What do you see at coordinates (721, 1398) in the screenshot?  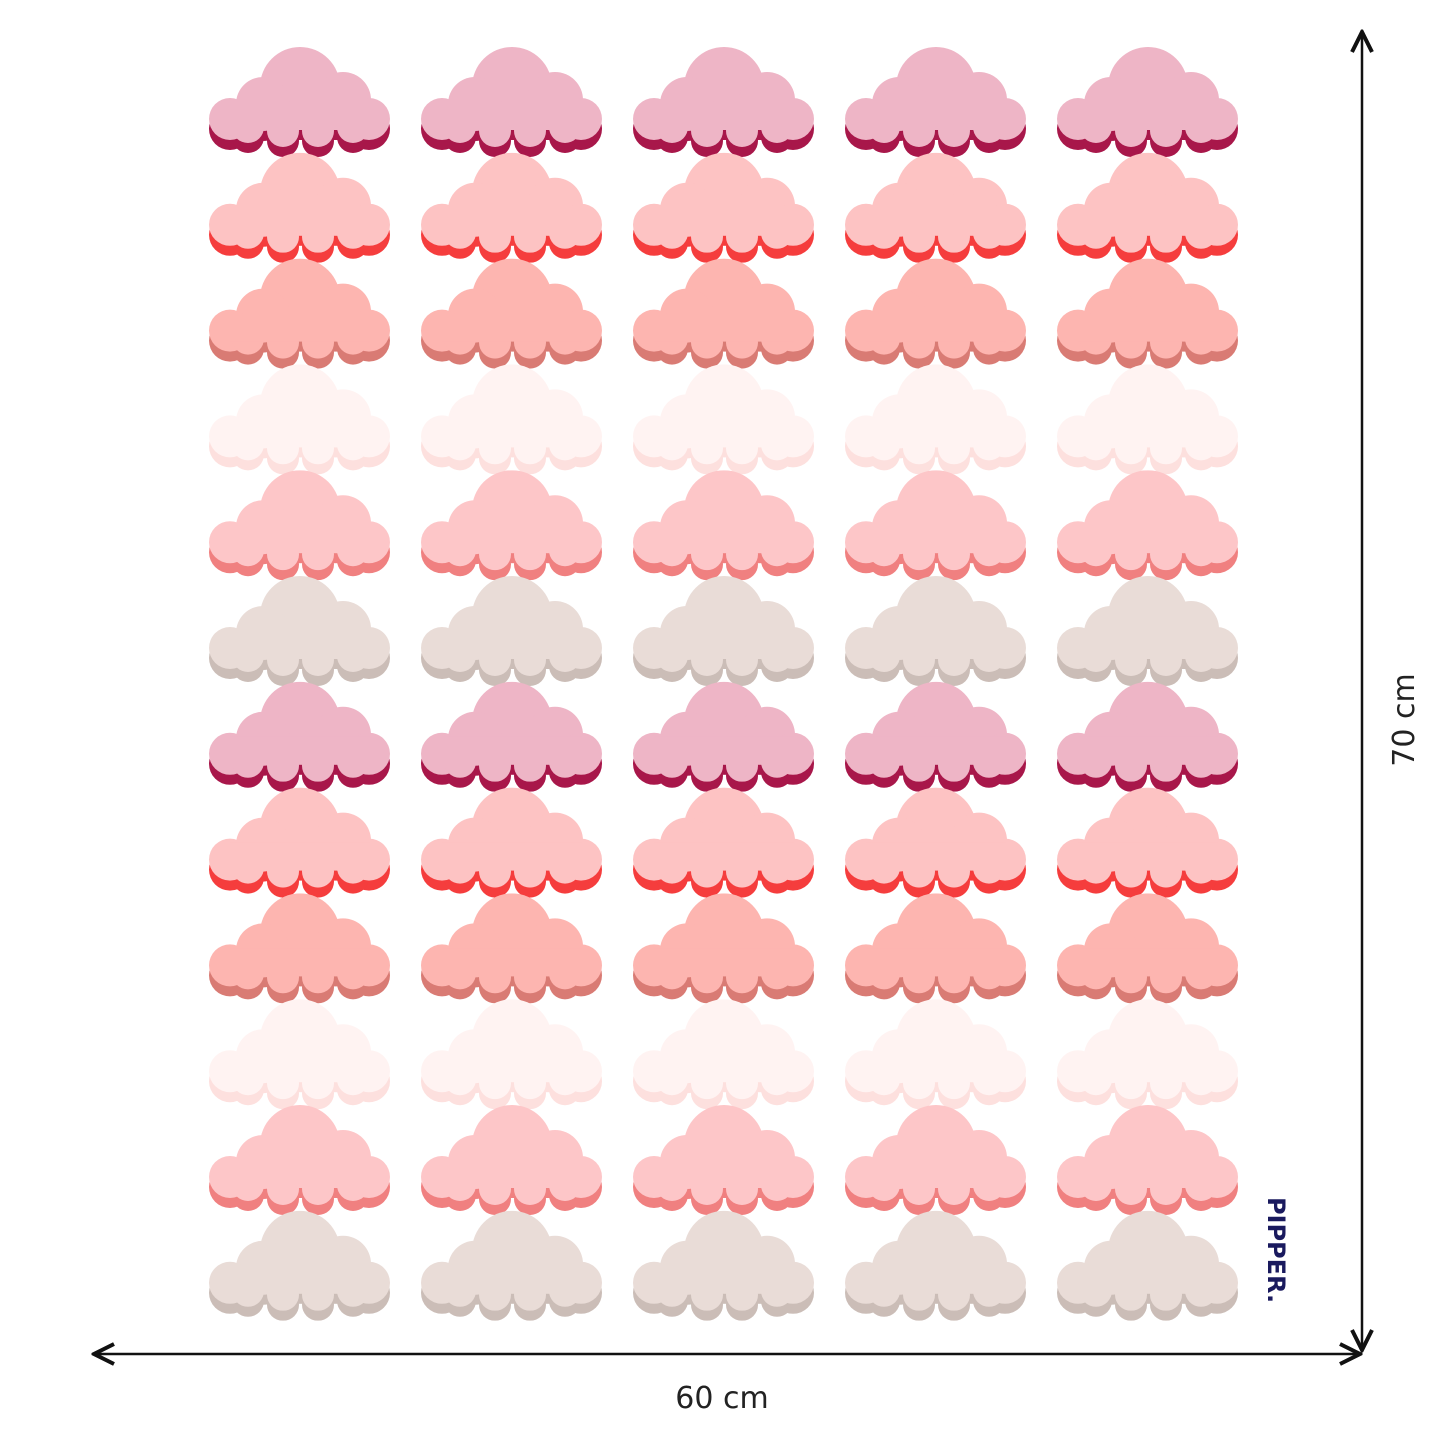 I see `width-label: 60 cm` at bounding box center [721, 1398].